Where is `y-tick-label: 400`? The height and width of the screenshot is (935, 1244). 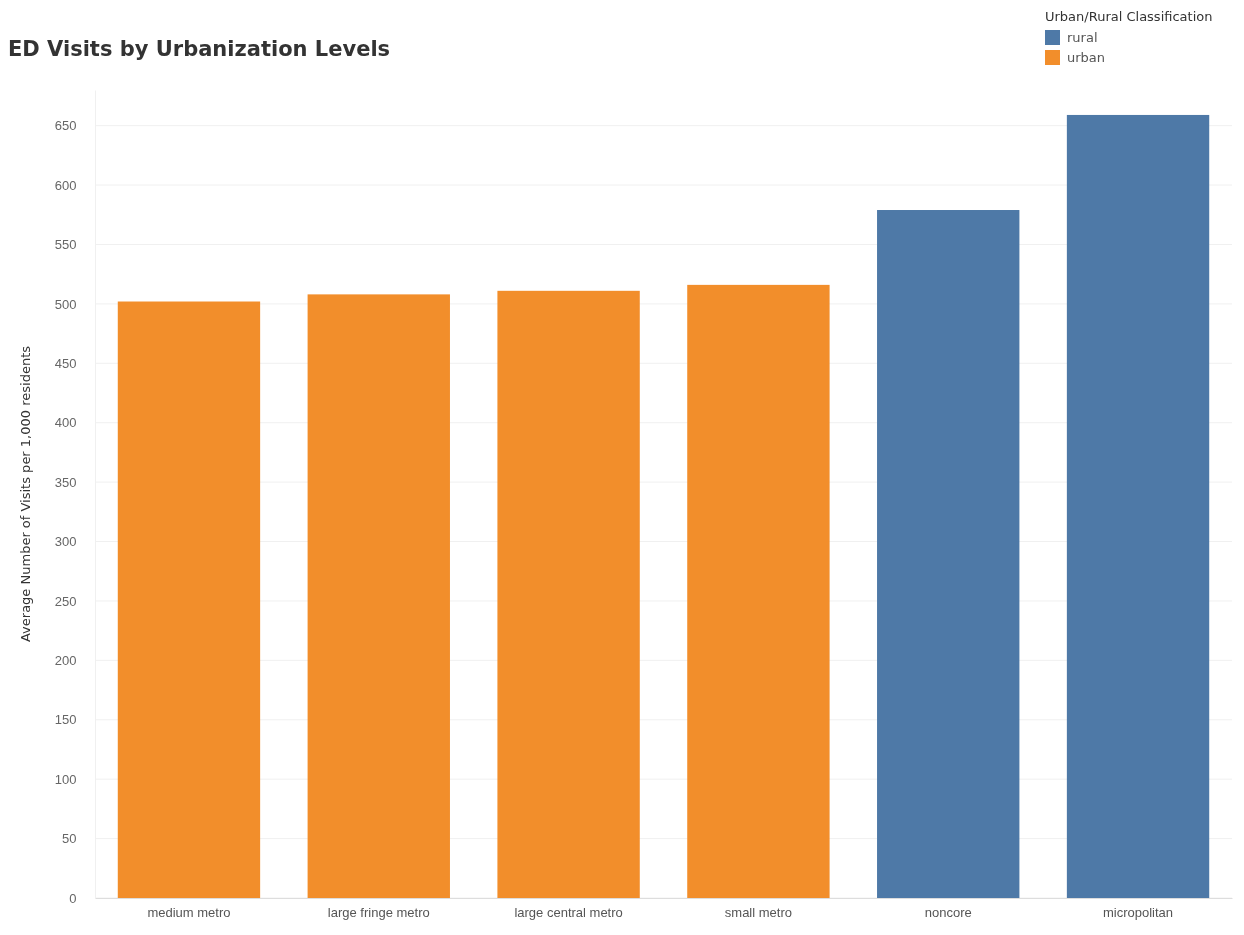 y-tick-label: 400 is located at coordinates (65, 423).